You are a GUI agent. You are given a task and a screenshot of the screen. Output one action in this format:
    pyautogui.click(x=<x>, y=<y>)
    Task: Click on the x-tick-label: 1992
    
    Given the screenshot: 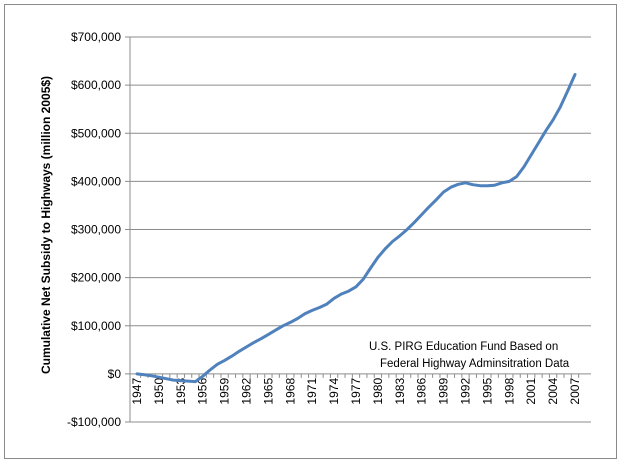 What is the action you would take?
    pyautogui.click(x=466, y=391)
    